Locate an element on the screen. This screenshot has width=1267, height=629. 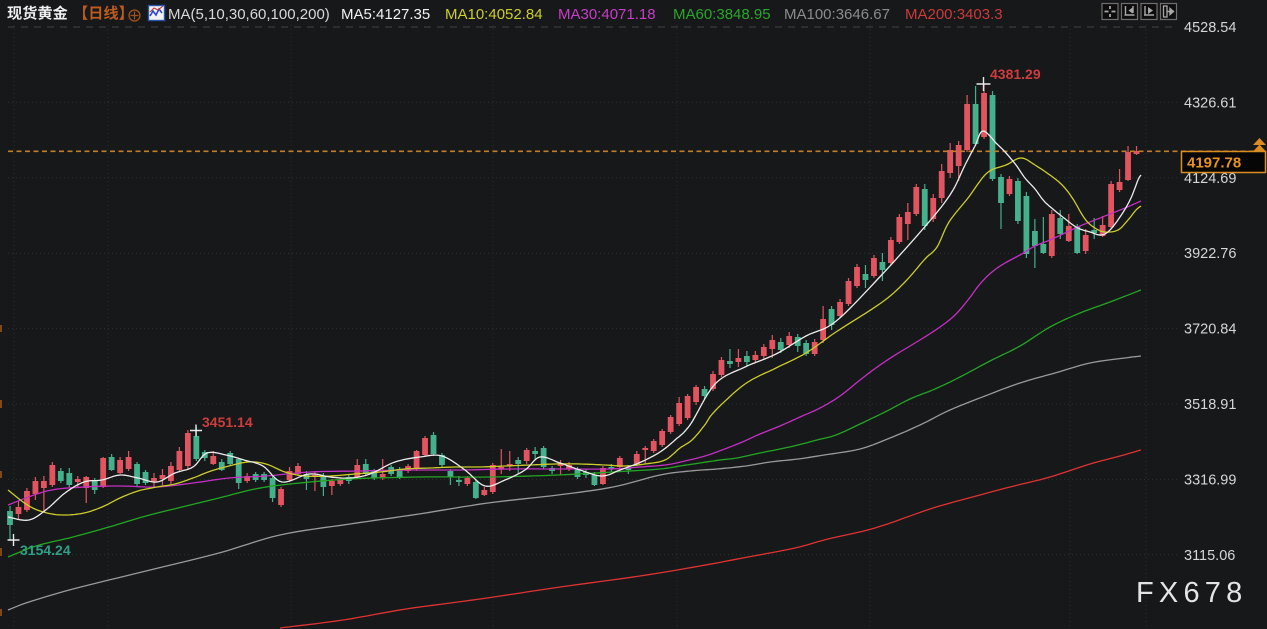
svg-text: 3451.14 is located at coordinates (227, 422).